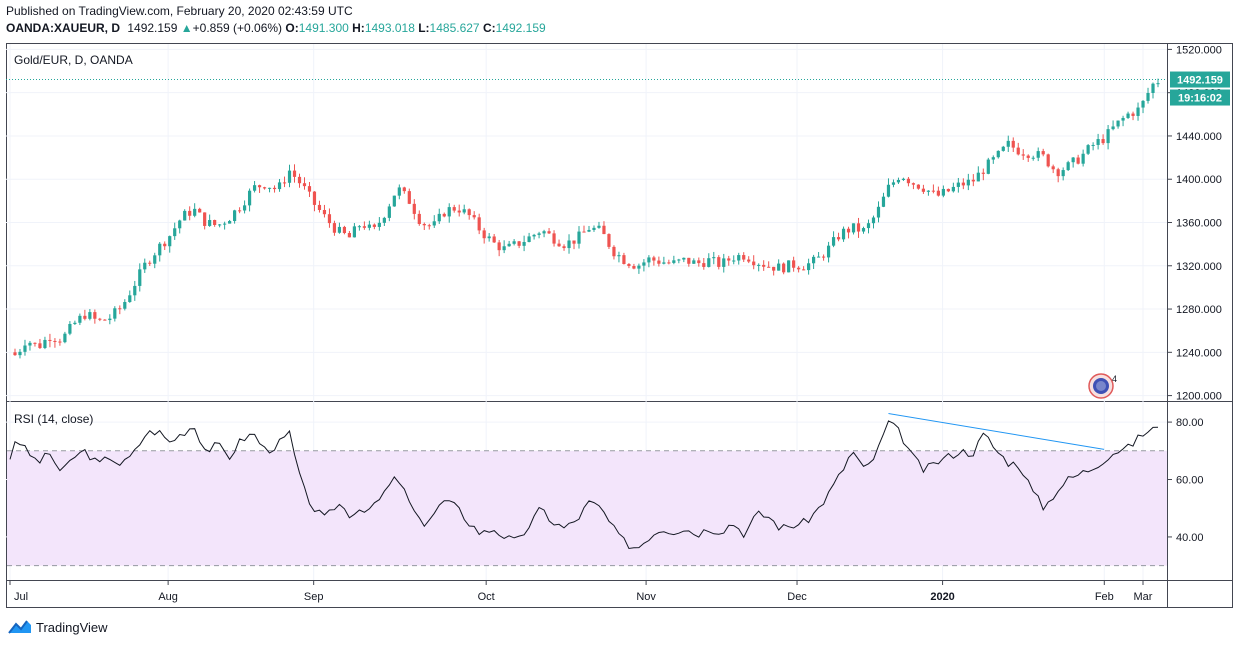  What do you see at coordinates (942, 597) in the screenshot?
I see `x-tick-label: 2020` at bounding box center [942, 597].